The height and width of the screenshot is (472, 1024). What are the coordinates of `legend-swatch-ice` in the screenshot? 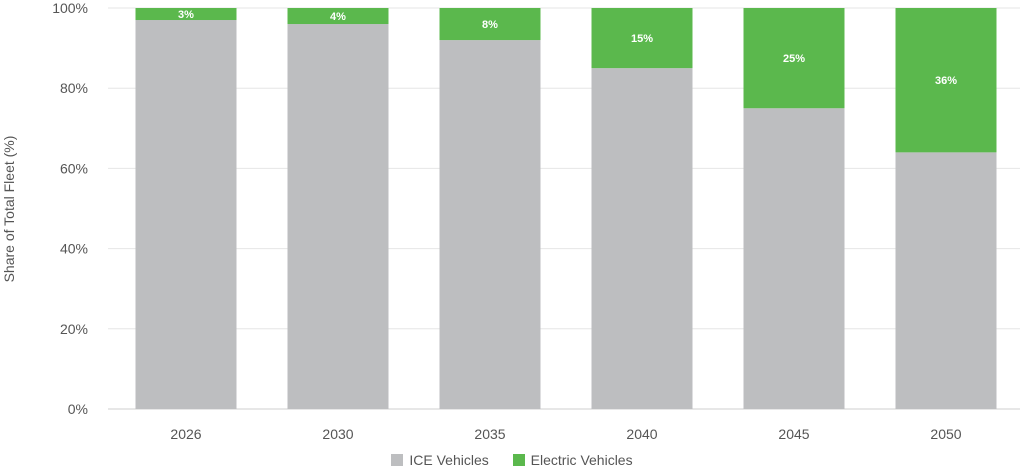 It's located at (397, 460).